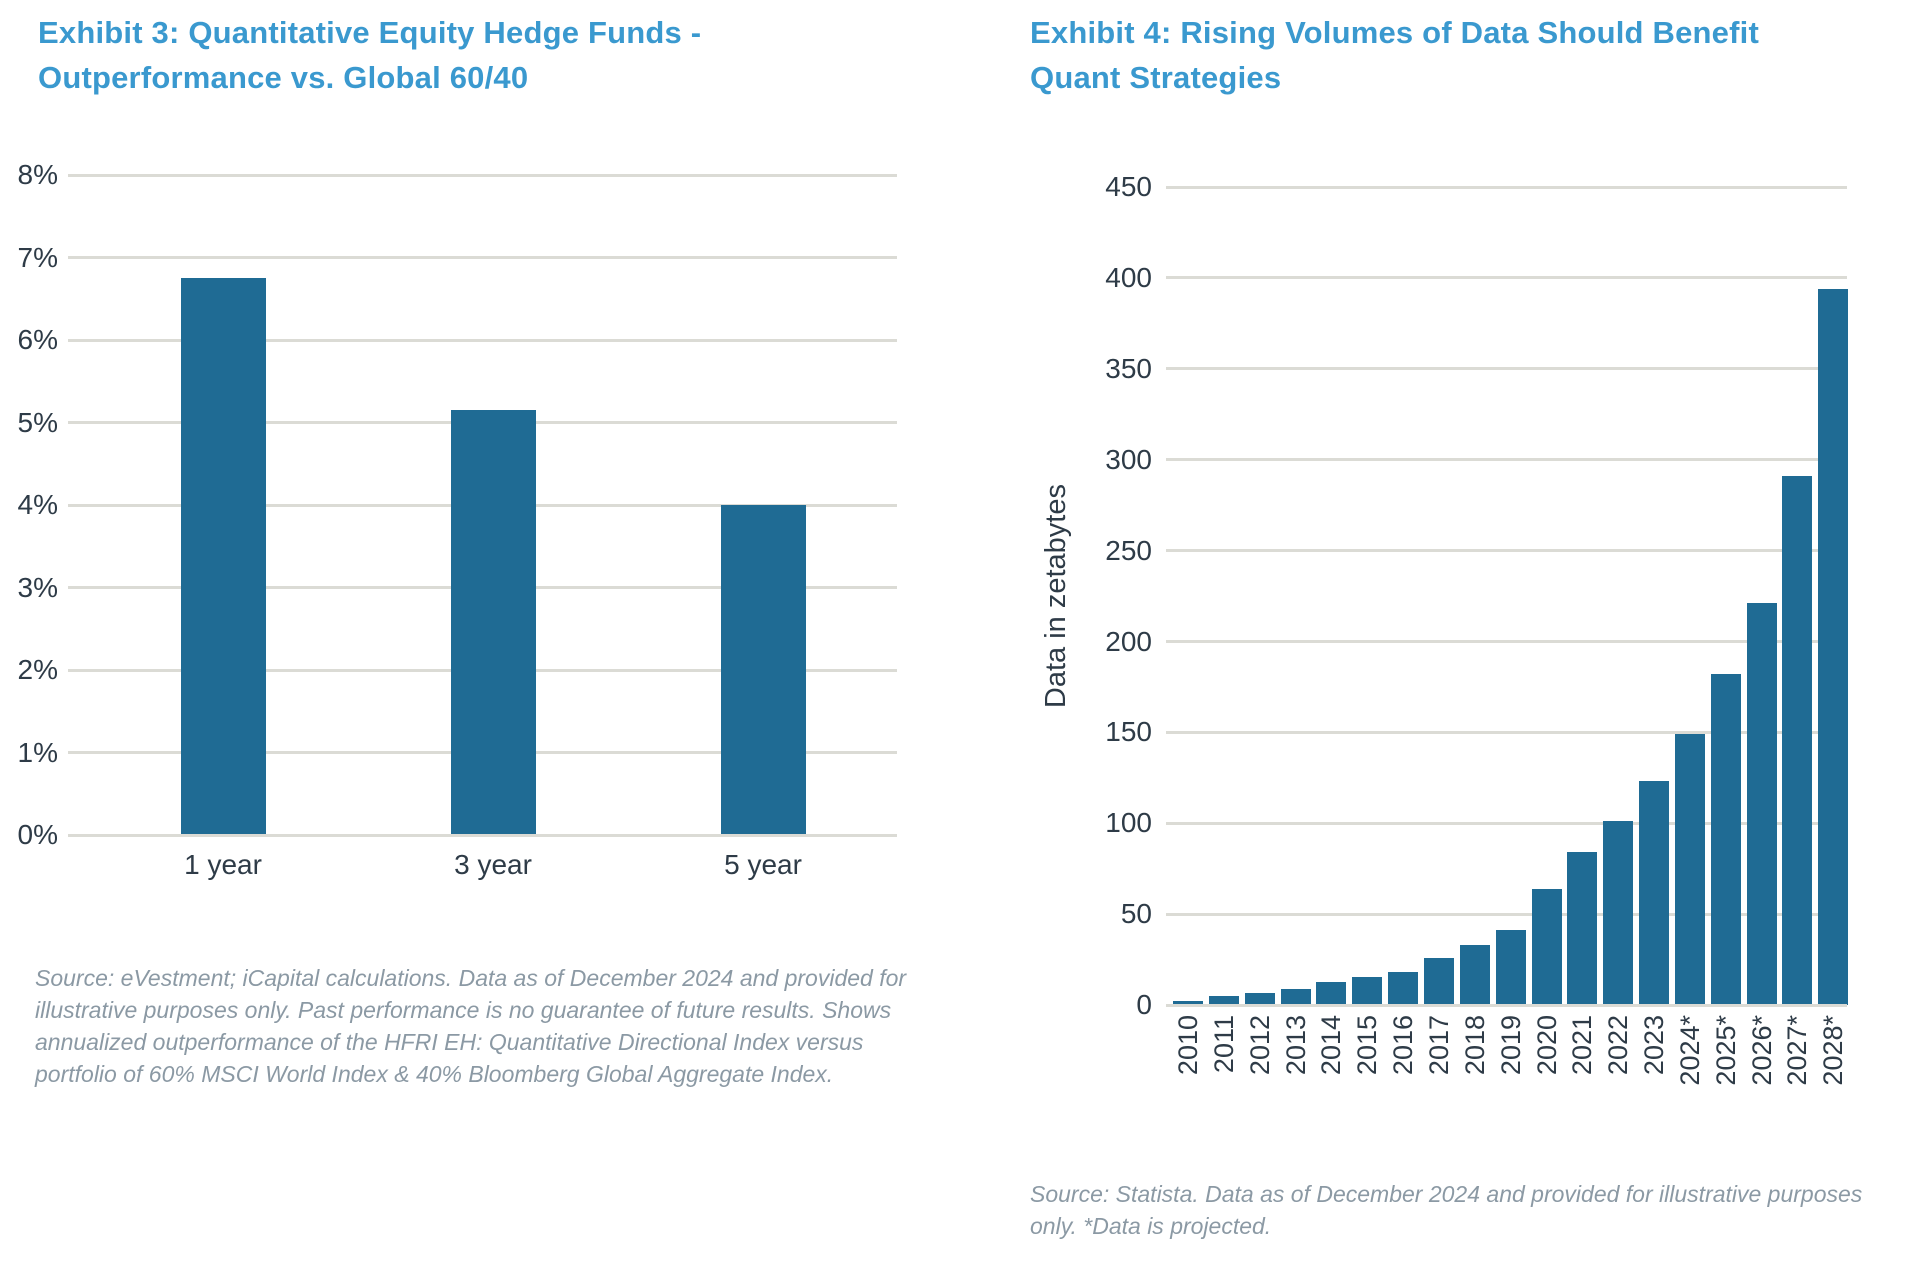 The height and width of the screenshot is (1261, 1920). What do you see at coordinates (1188, 1003) in the screenshot?
I see `bar-2010` at bounding box center [1188, 1003].